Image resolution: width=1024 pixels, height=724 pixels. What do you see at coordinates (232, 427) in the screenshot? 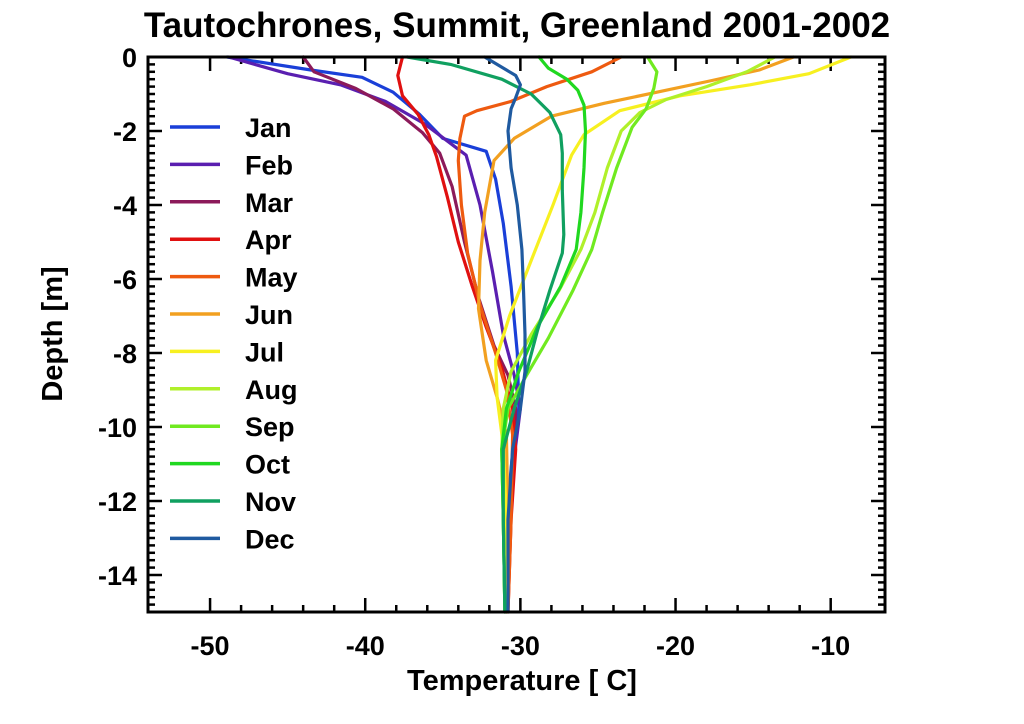
I see `legend-item-sep: Sep` at bounding box center [232, 427].